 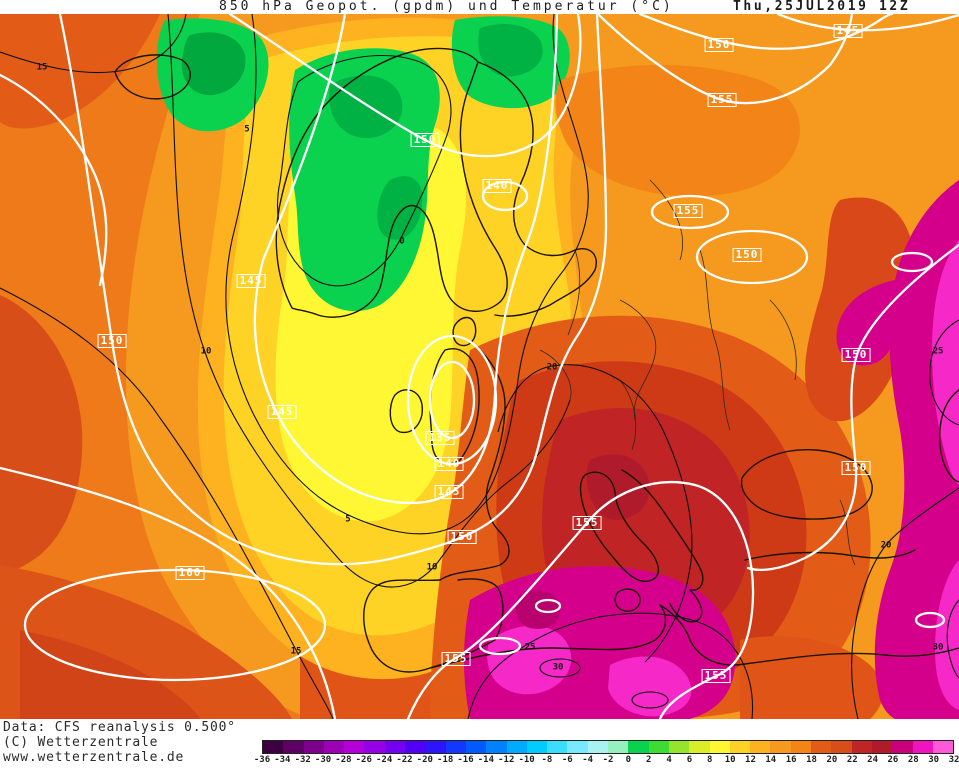 What do you see at coordinates (812, 677) in the screenshot?
I see `fill-br-red` at bounding box center [812, 677].